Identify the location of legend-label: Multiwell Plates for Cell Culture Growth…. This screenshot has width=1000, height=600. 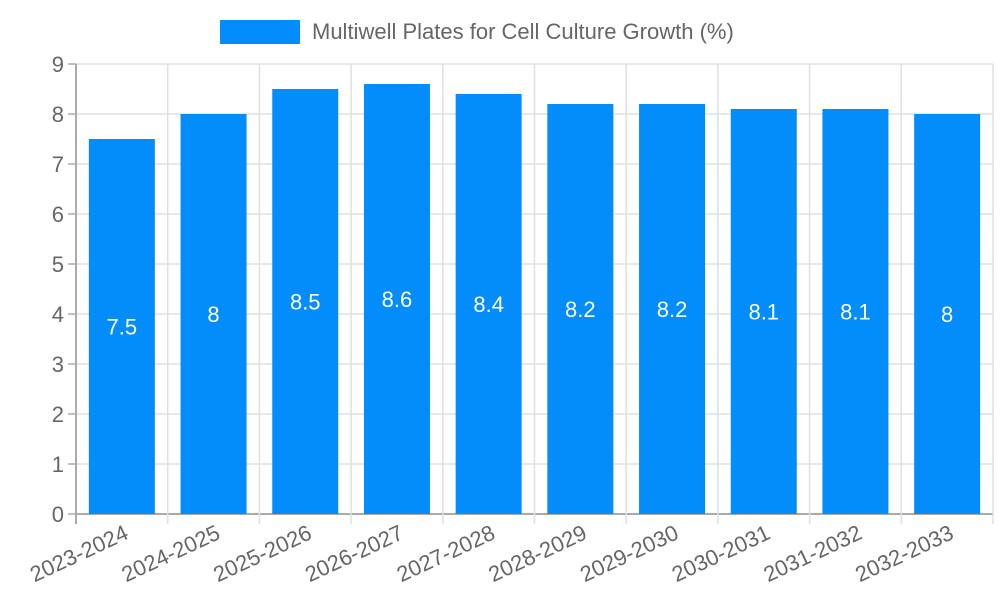
(523, 31).